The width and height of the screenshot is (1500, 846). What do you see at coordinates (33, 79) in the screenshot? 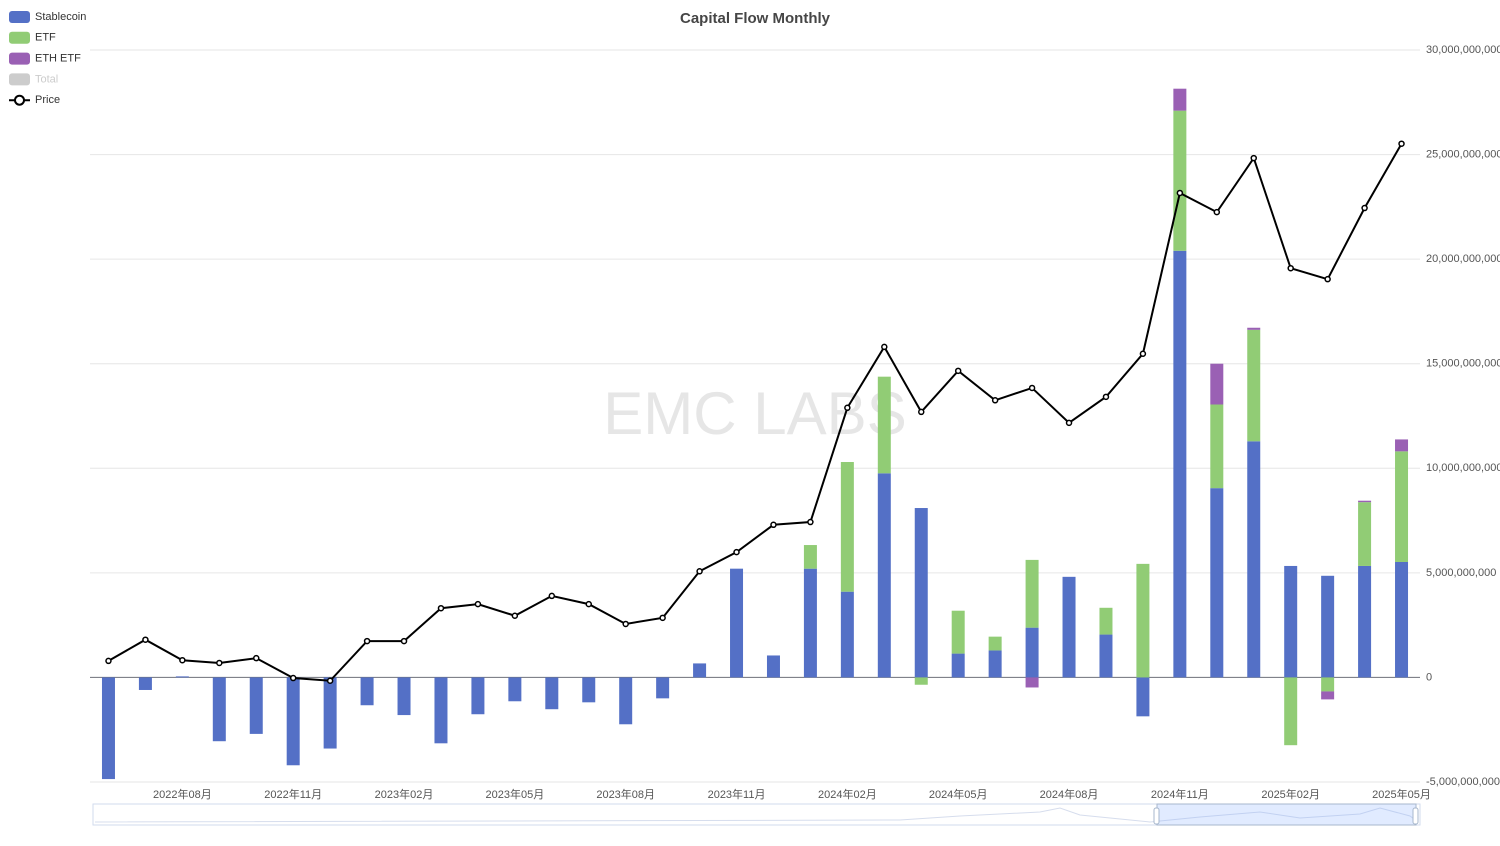
I see `legend-item: Total` at bounding box center [33, 79].